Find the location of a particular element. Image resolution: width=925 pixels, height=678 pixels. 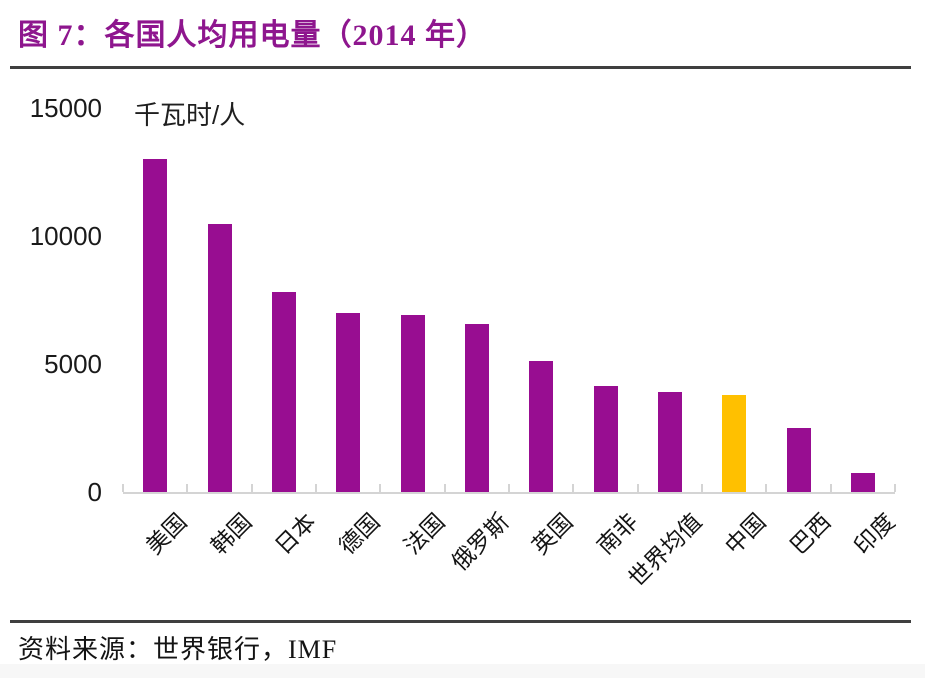

bar-俄罗斯 is located at coordinates (476, 408).